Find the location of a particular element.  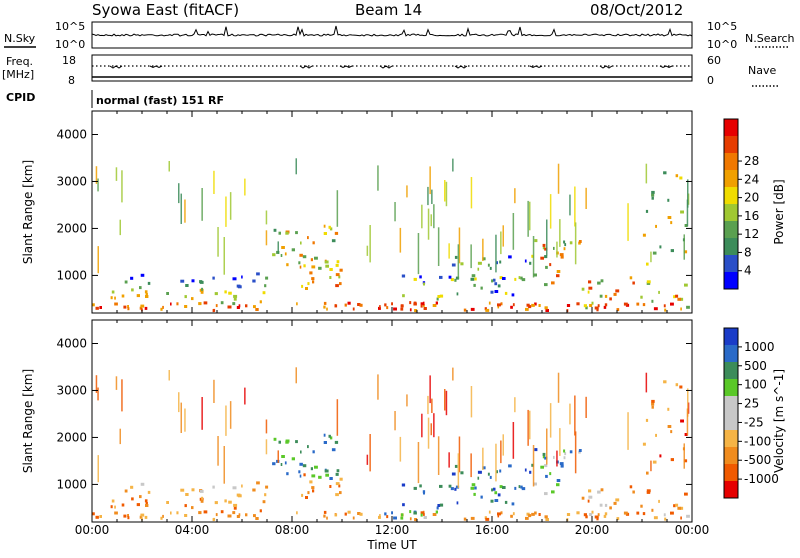

date-title: 08/Oct/2012 is located at coordinates (636, 10).